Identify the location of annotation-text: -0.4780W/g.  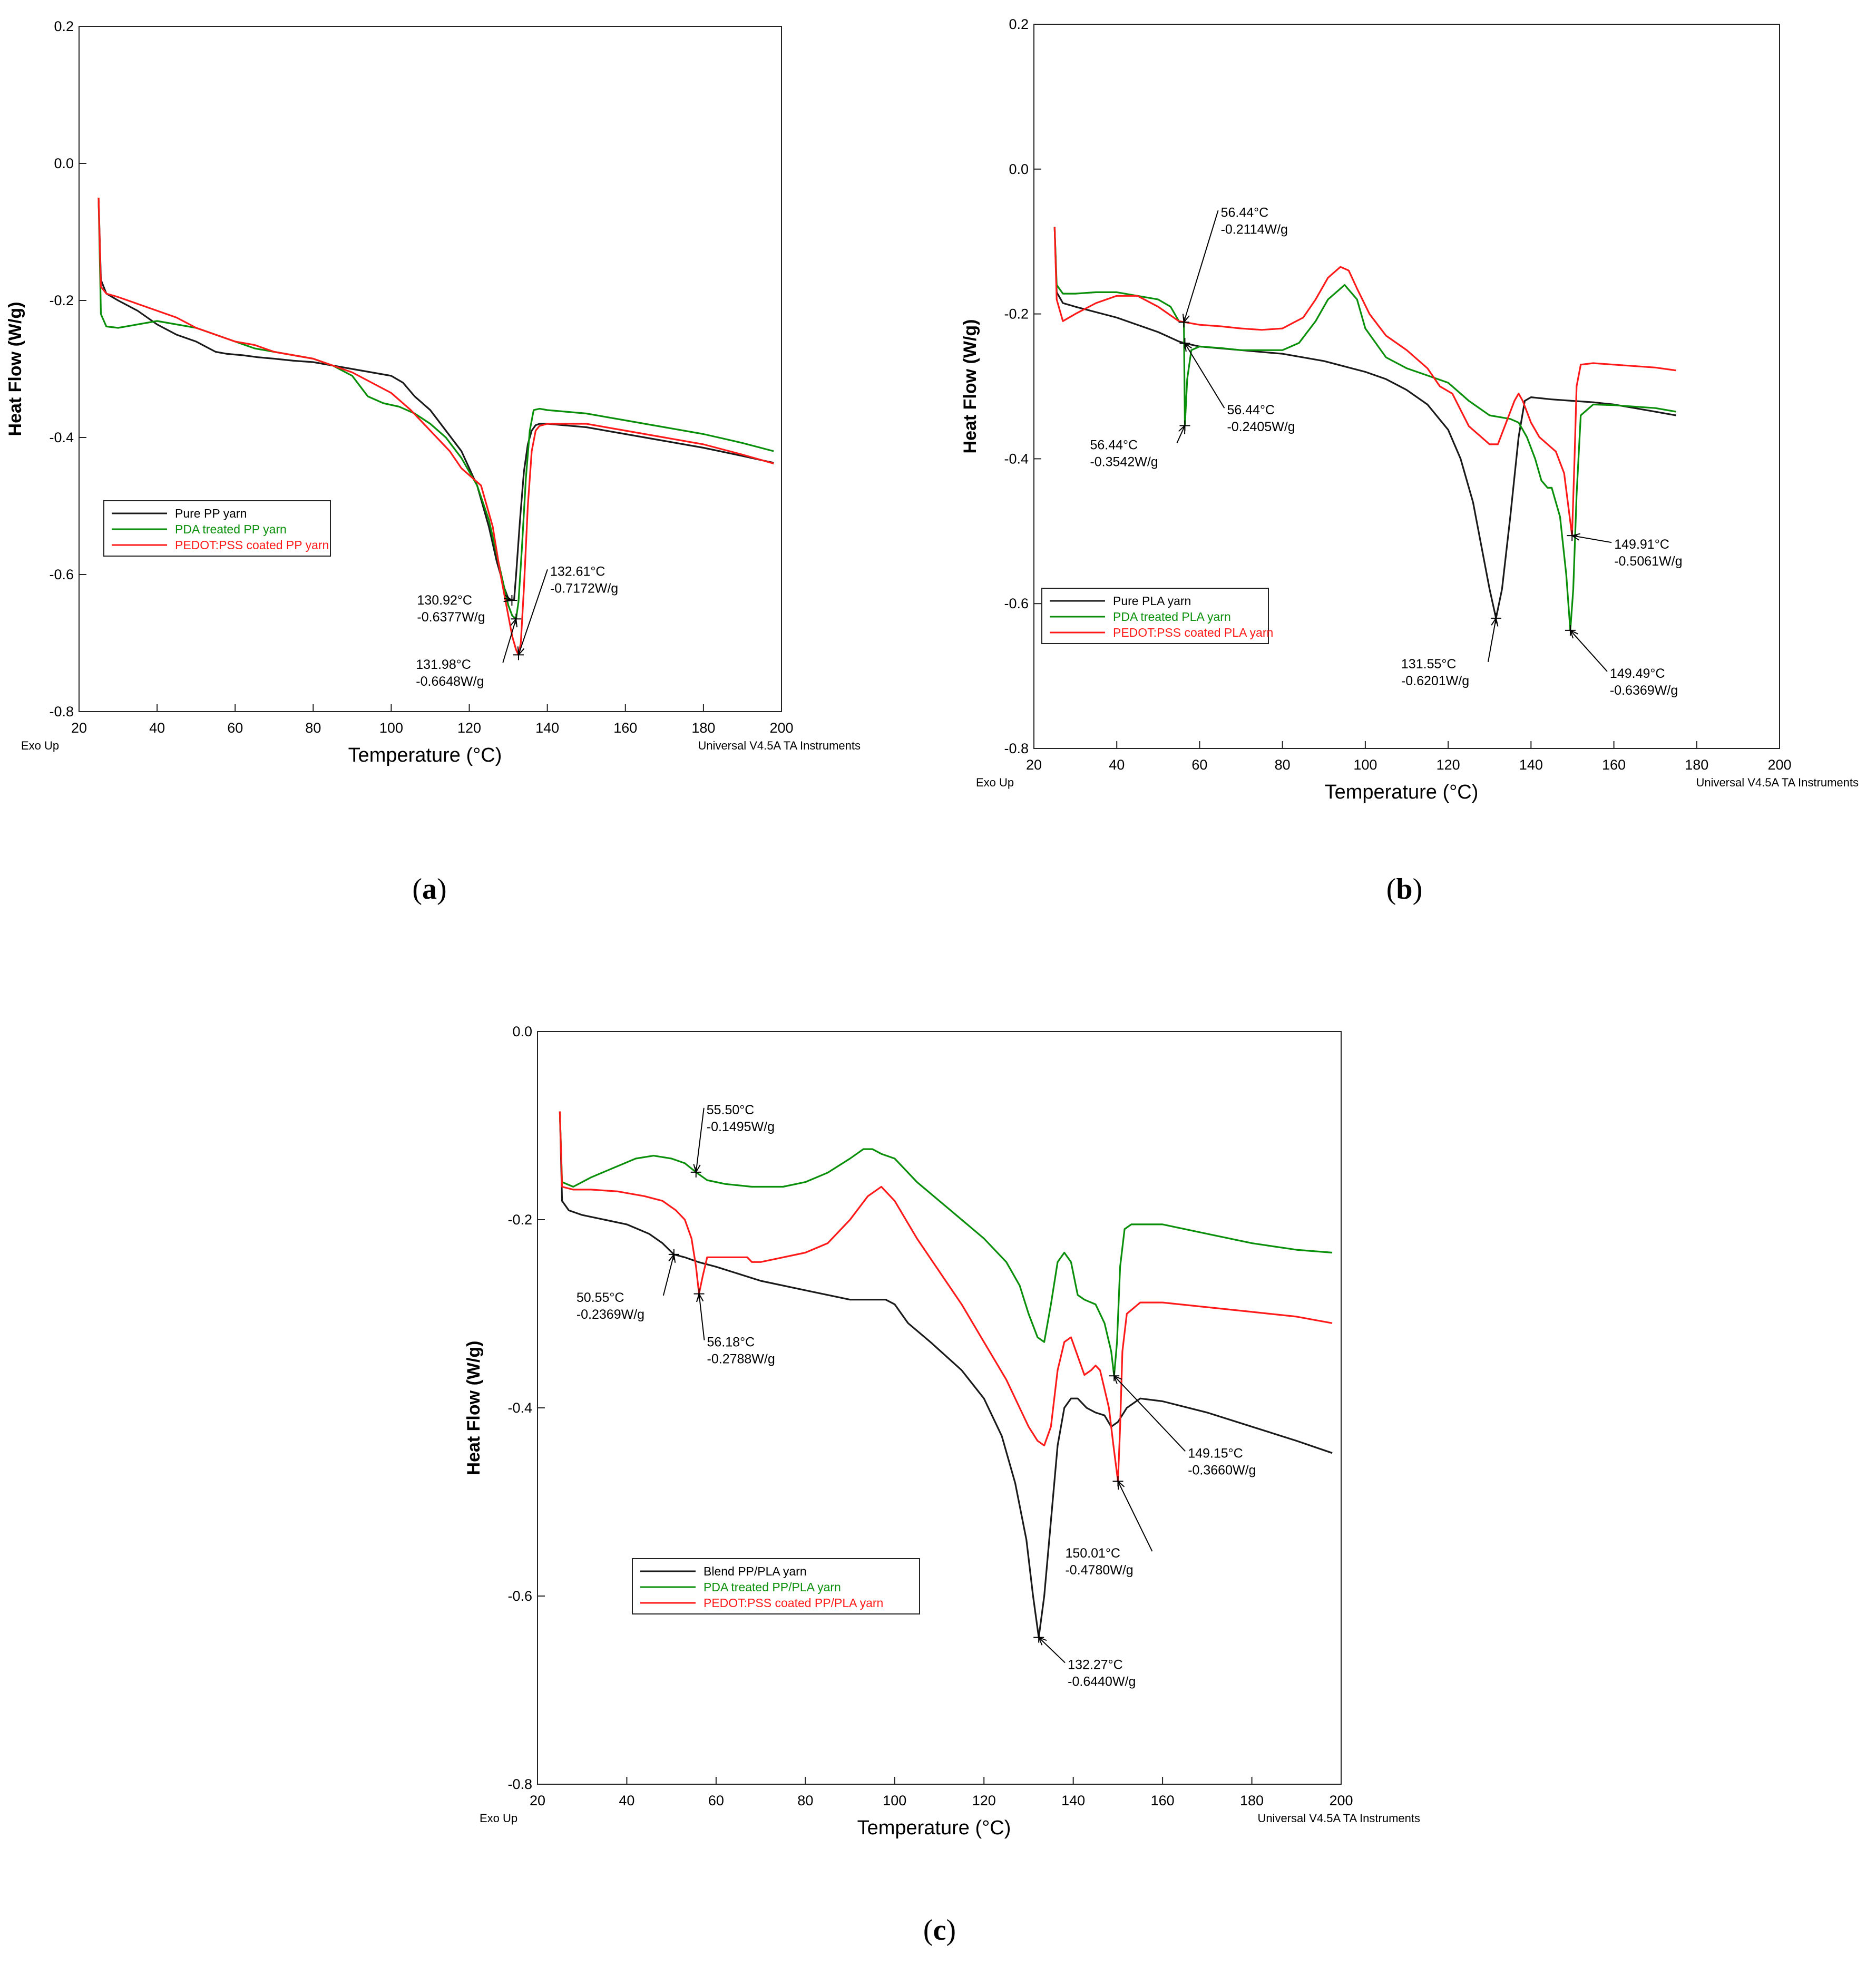
(1099, 1571).